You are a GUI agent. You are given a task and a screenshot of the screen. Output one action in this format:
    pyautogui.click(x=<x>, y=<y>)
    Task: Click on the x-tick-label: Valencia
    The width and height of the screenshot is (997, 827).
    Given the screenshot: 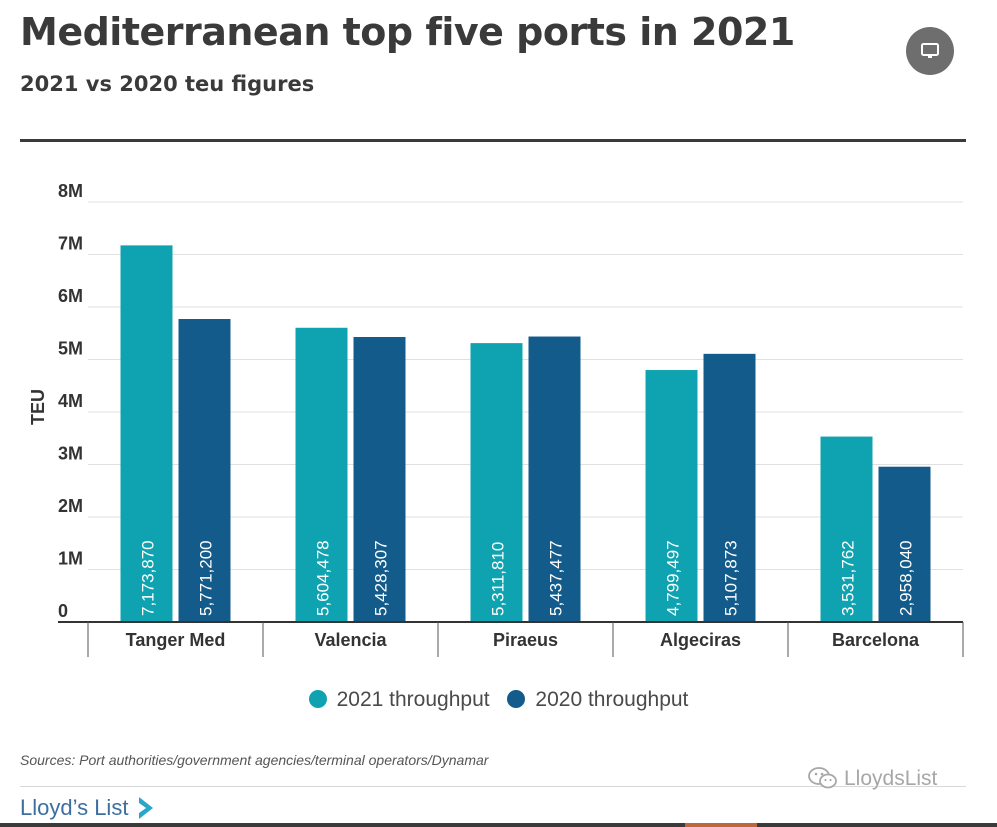 What is the action you would take?
    pyautogui.click(x=350, y=640)
    